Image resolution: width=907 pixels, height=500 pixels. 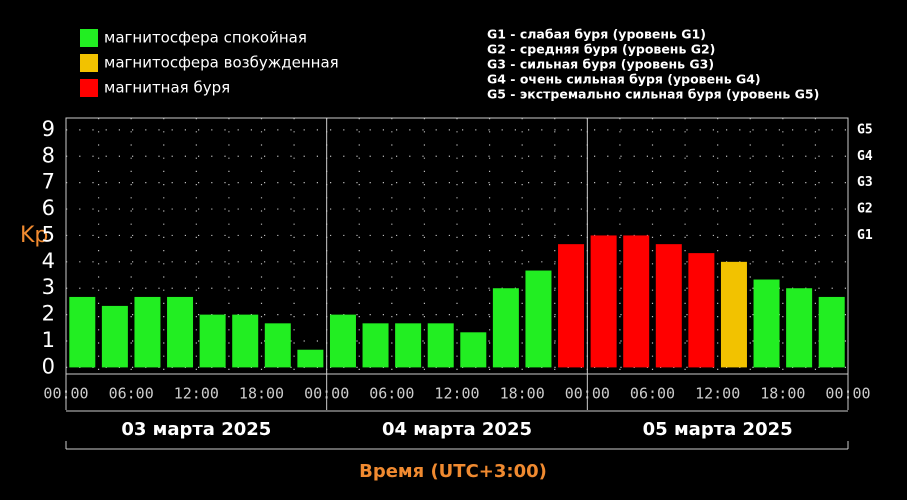 What do you see at coordinates (865, 182) in the screenshot?
I see `y2-tick-label: G3` at bounding box center [865, 182].